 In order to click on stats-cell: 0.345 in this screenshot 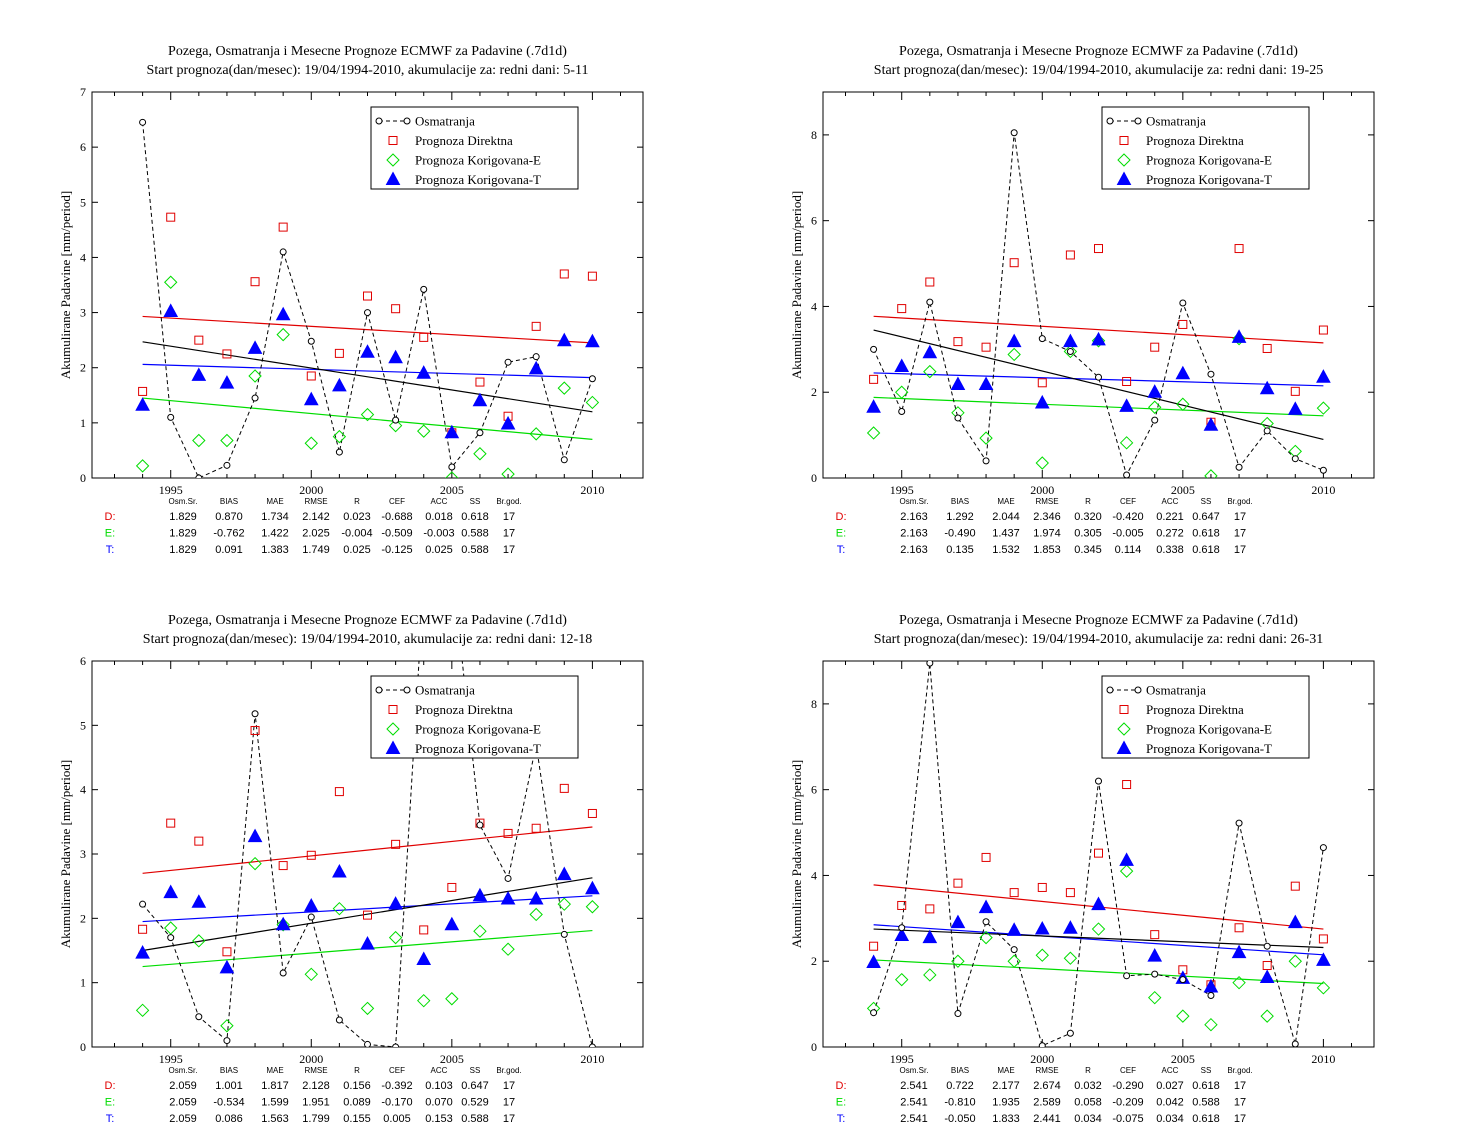, I will do `click(1088, 550)`.